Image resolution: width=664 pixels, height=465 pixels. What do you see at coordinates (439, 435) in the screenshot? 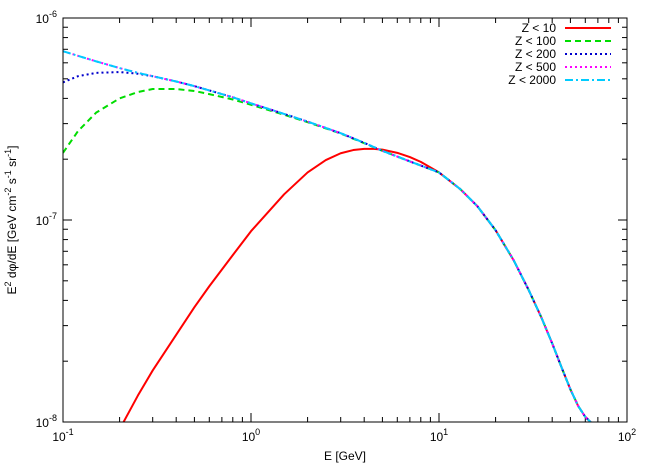
I see `x-tick-label: 10¹` at bounding box center [439, 435].